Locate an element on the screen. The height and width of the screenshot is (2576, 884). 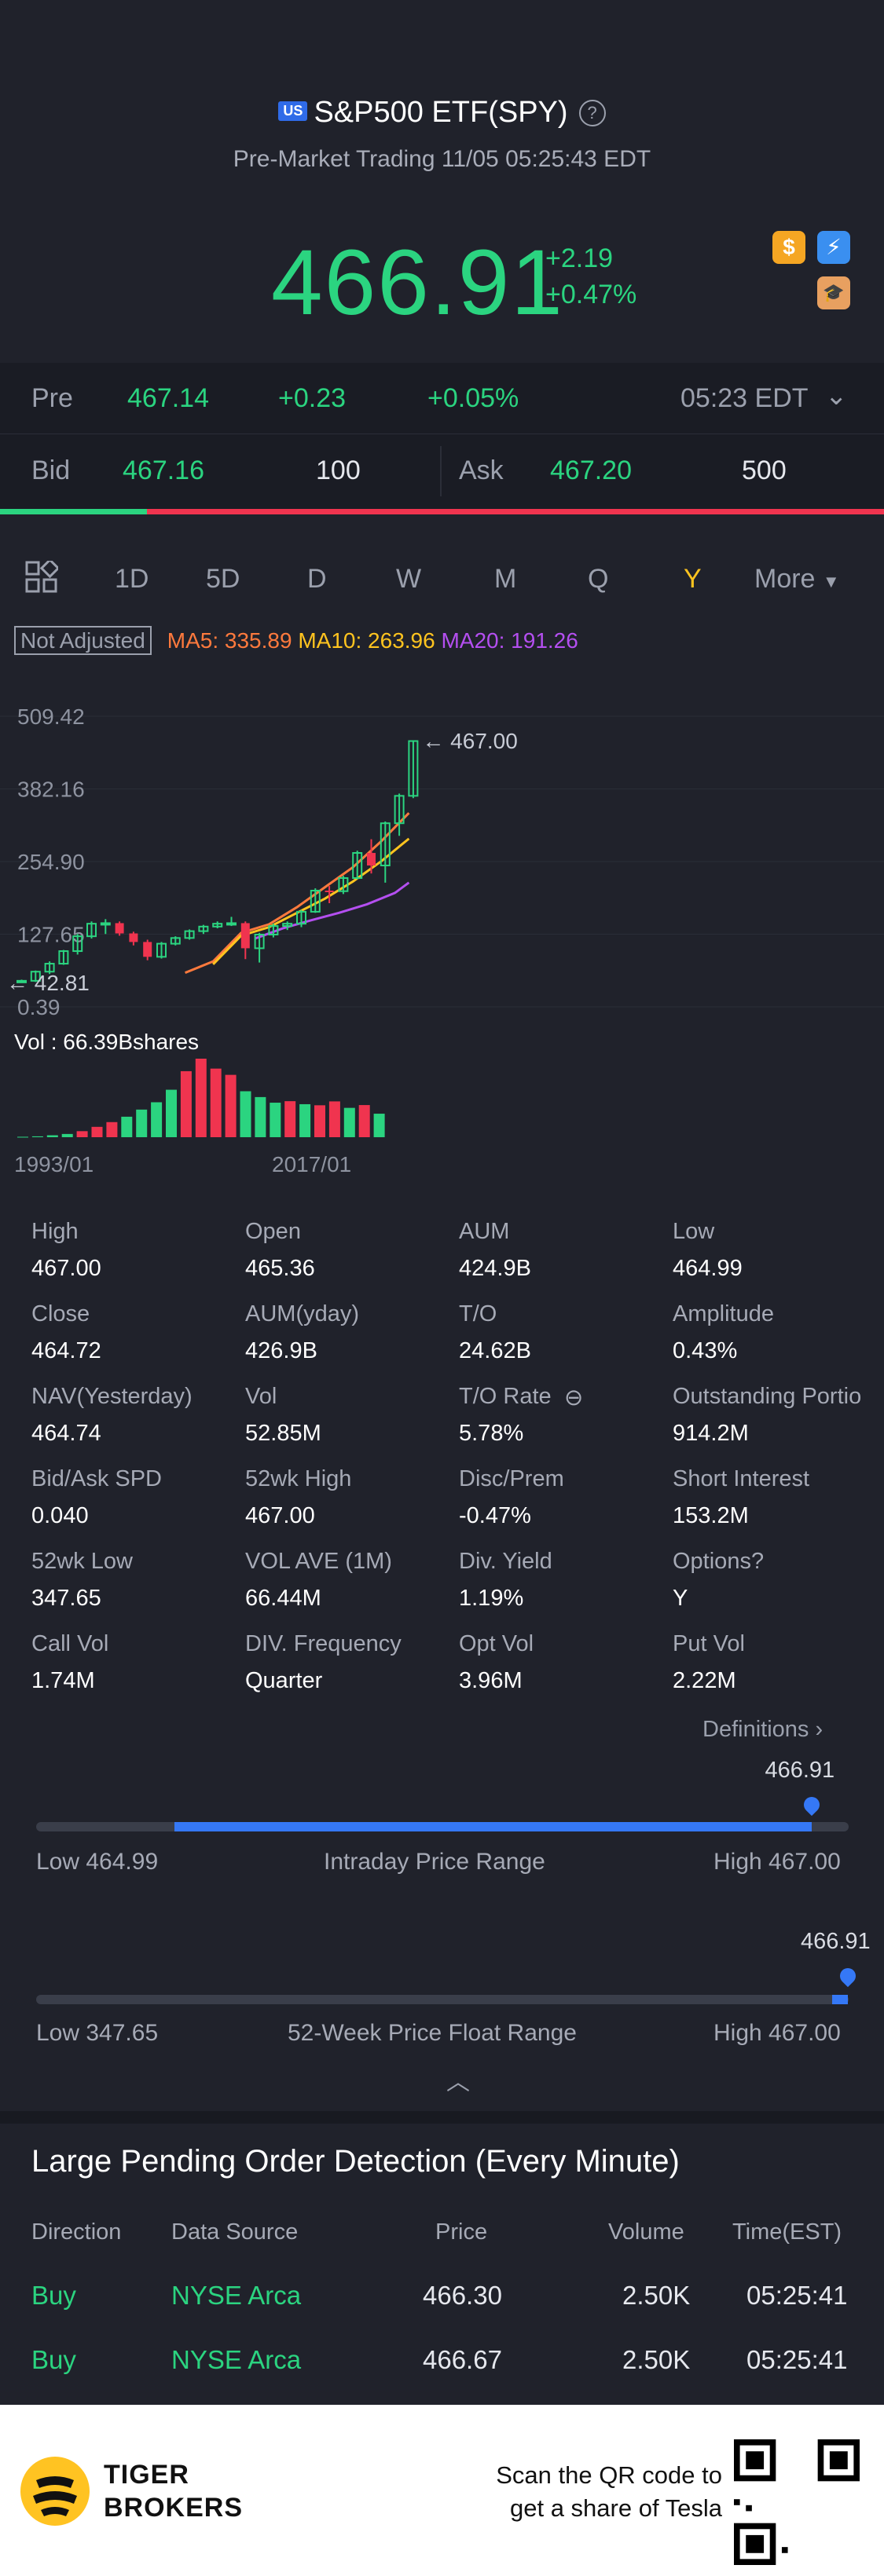
stat-item: 52wk Low 347.65 is located at coordinates (82, 1581).